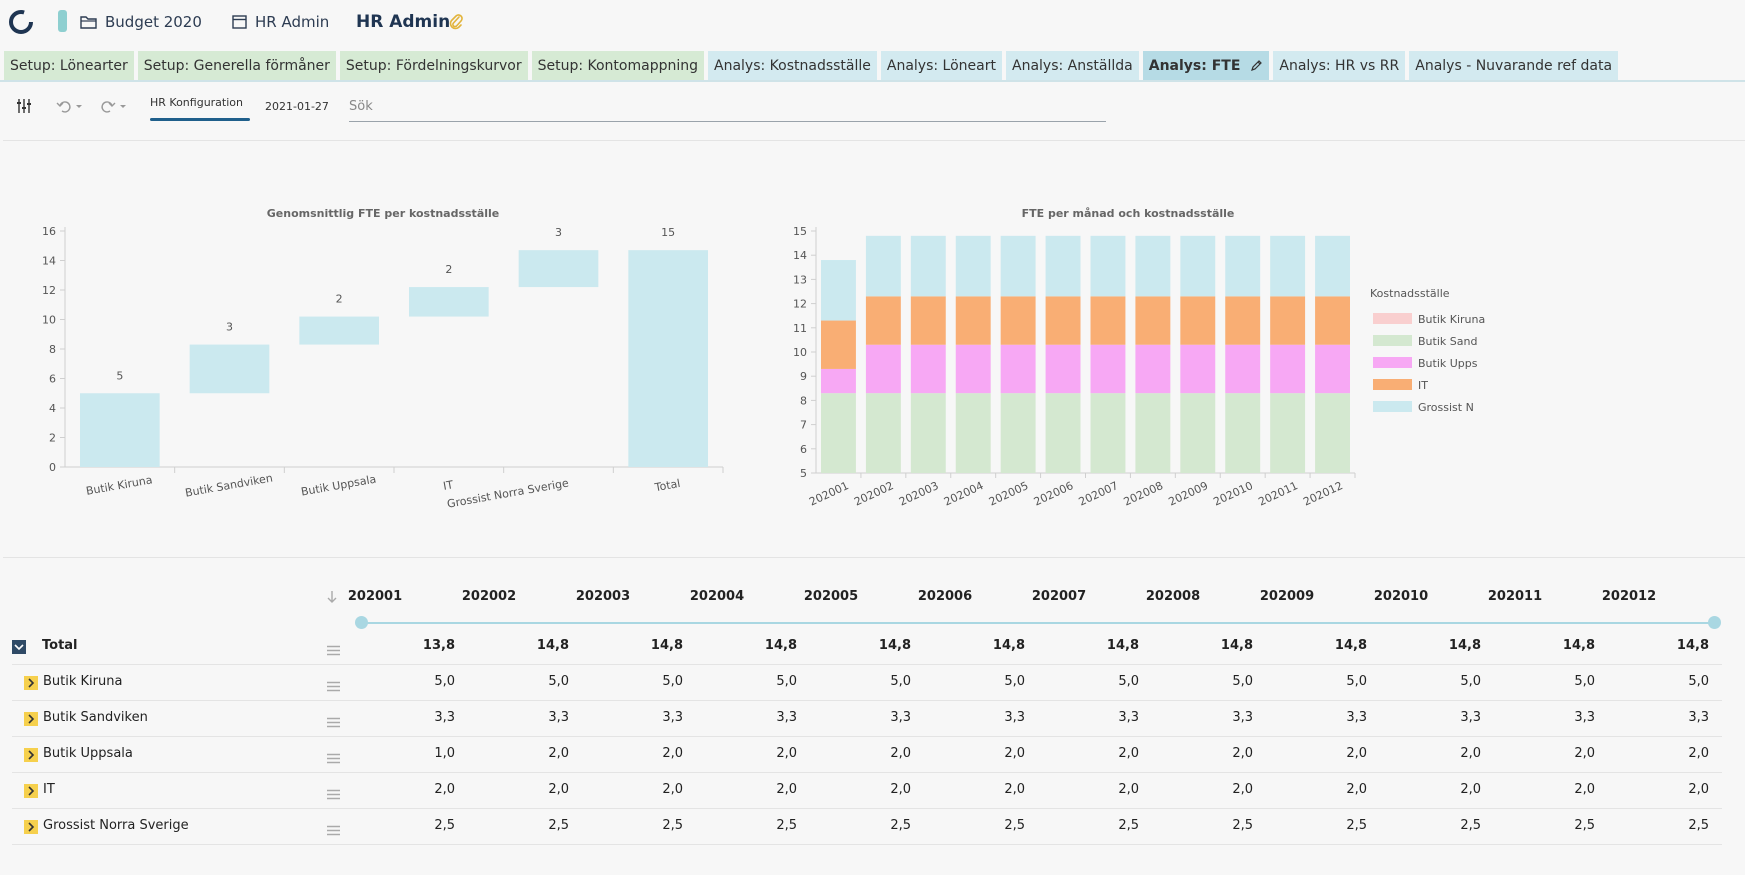 The image size is (1745, 875). What do you see at coordinates (444, 753) in the screenshot?
I see `table-cell: 1,0` at bounding box center [444, 753].